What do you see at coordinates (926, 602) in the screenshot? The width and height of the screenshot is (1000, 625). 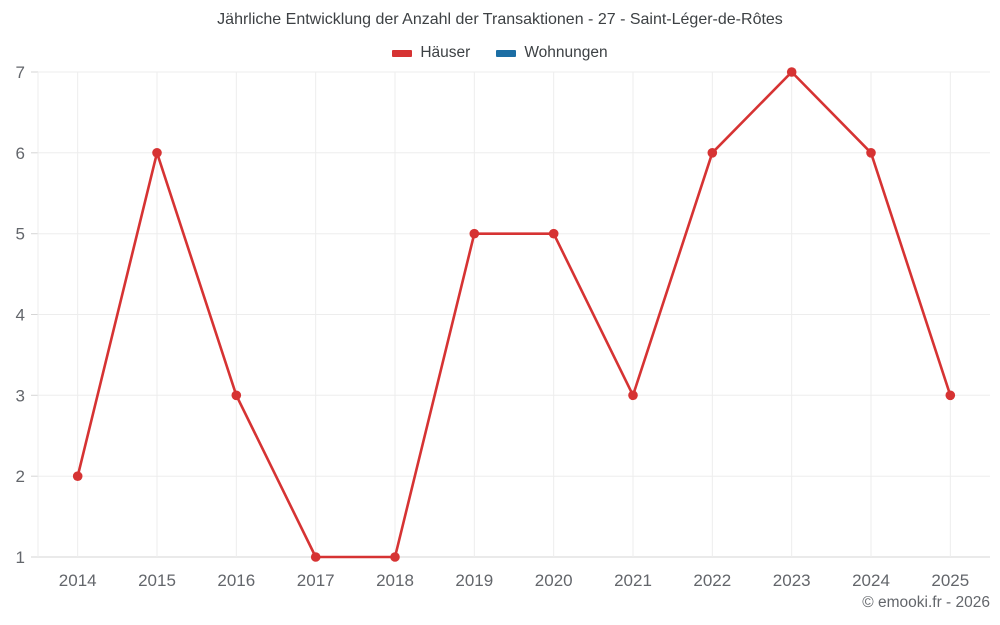 I see `copyright-footer: © emooki.fr - 2026` at bounding box center [926, 602].